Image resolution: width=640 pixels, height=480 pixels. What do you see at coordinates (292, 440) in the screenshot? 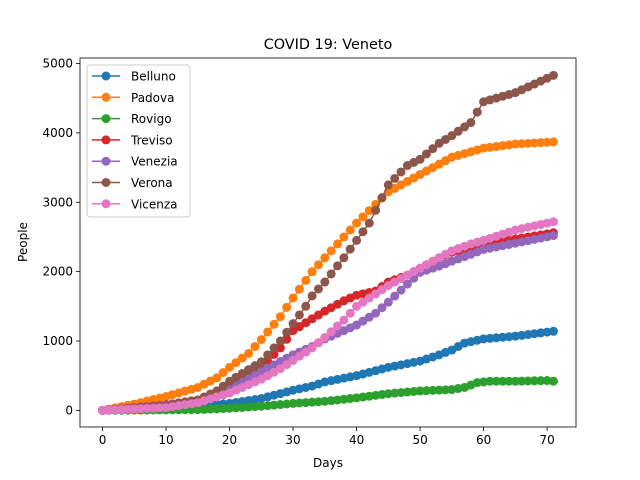
I see `x-tick-label: 30` at bounding box center [292, 440].